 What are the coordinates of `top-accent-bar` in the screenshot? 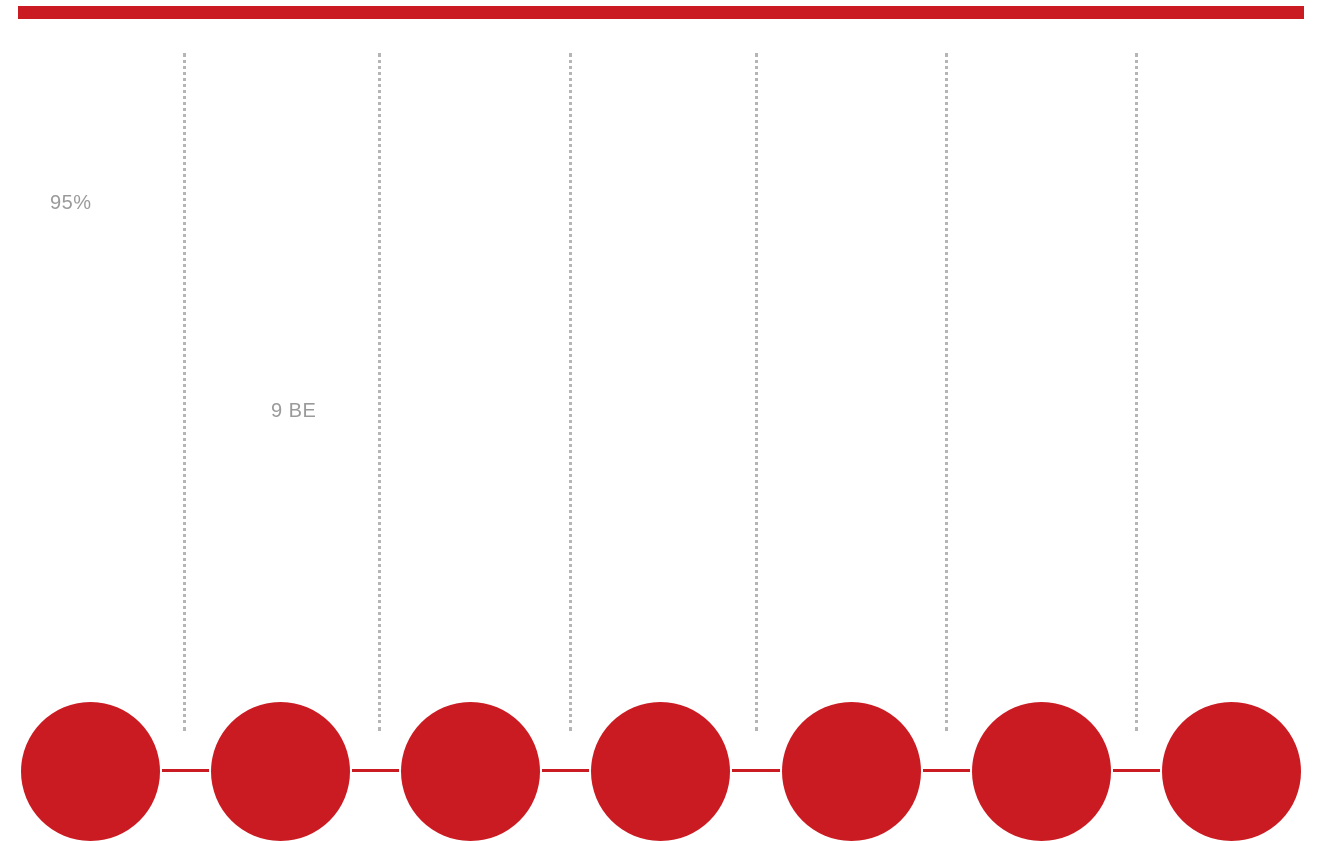 It's located at (661, 12).